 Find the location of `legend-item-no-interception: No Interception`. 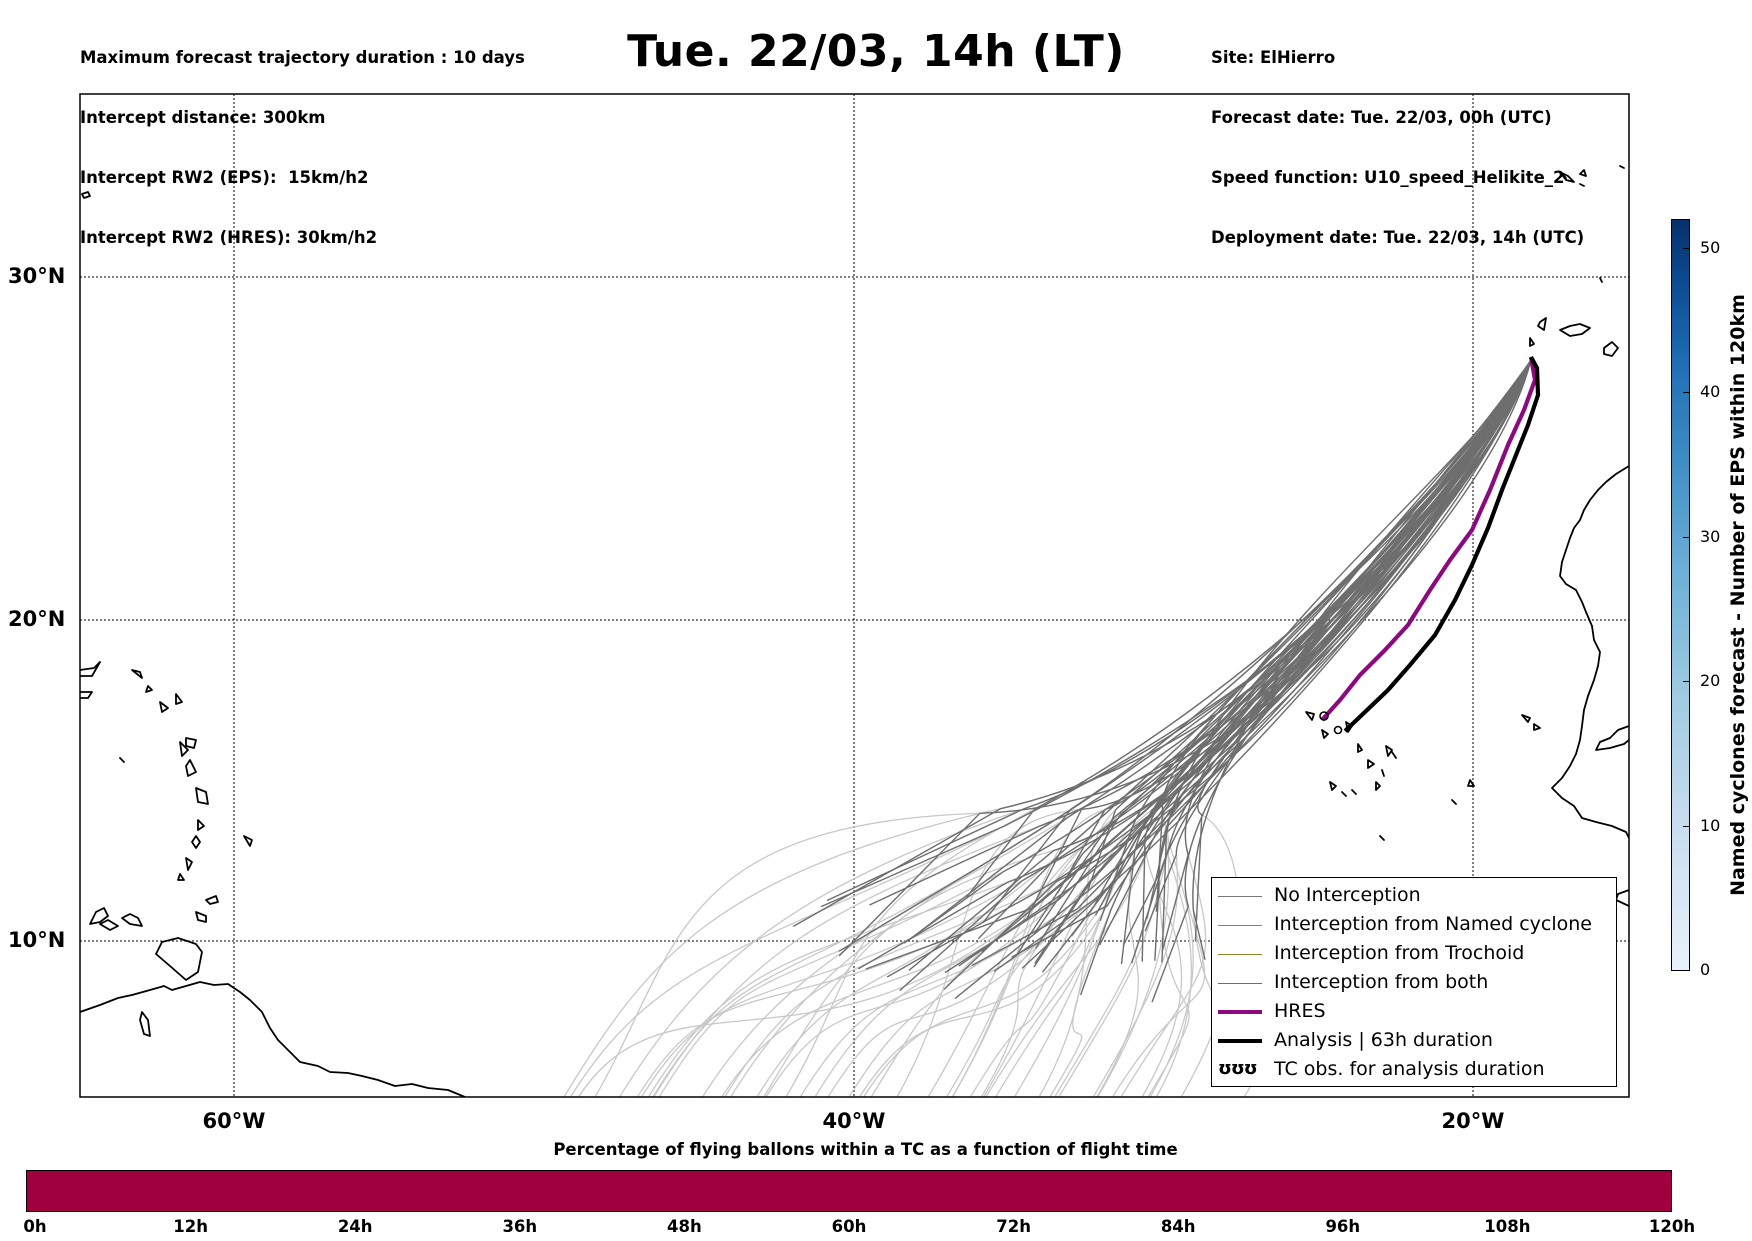

legend-item-no-interception: No Interception is located at coordinates (1414, 896).